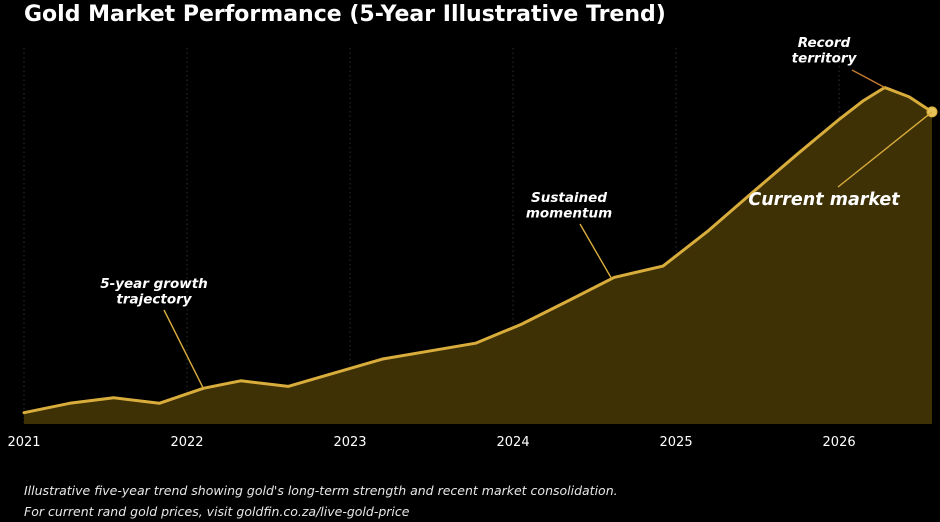 The height and width of the screenshot is (522, 940). Describe the element at coordinates (186, 442) in the screenshot. I see `x-tick-label-2022: 2022` at that location.